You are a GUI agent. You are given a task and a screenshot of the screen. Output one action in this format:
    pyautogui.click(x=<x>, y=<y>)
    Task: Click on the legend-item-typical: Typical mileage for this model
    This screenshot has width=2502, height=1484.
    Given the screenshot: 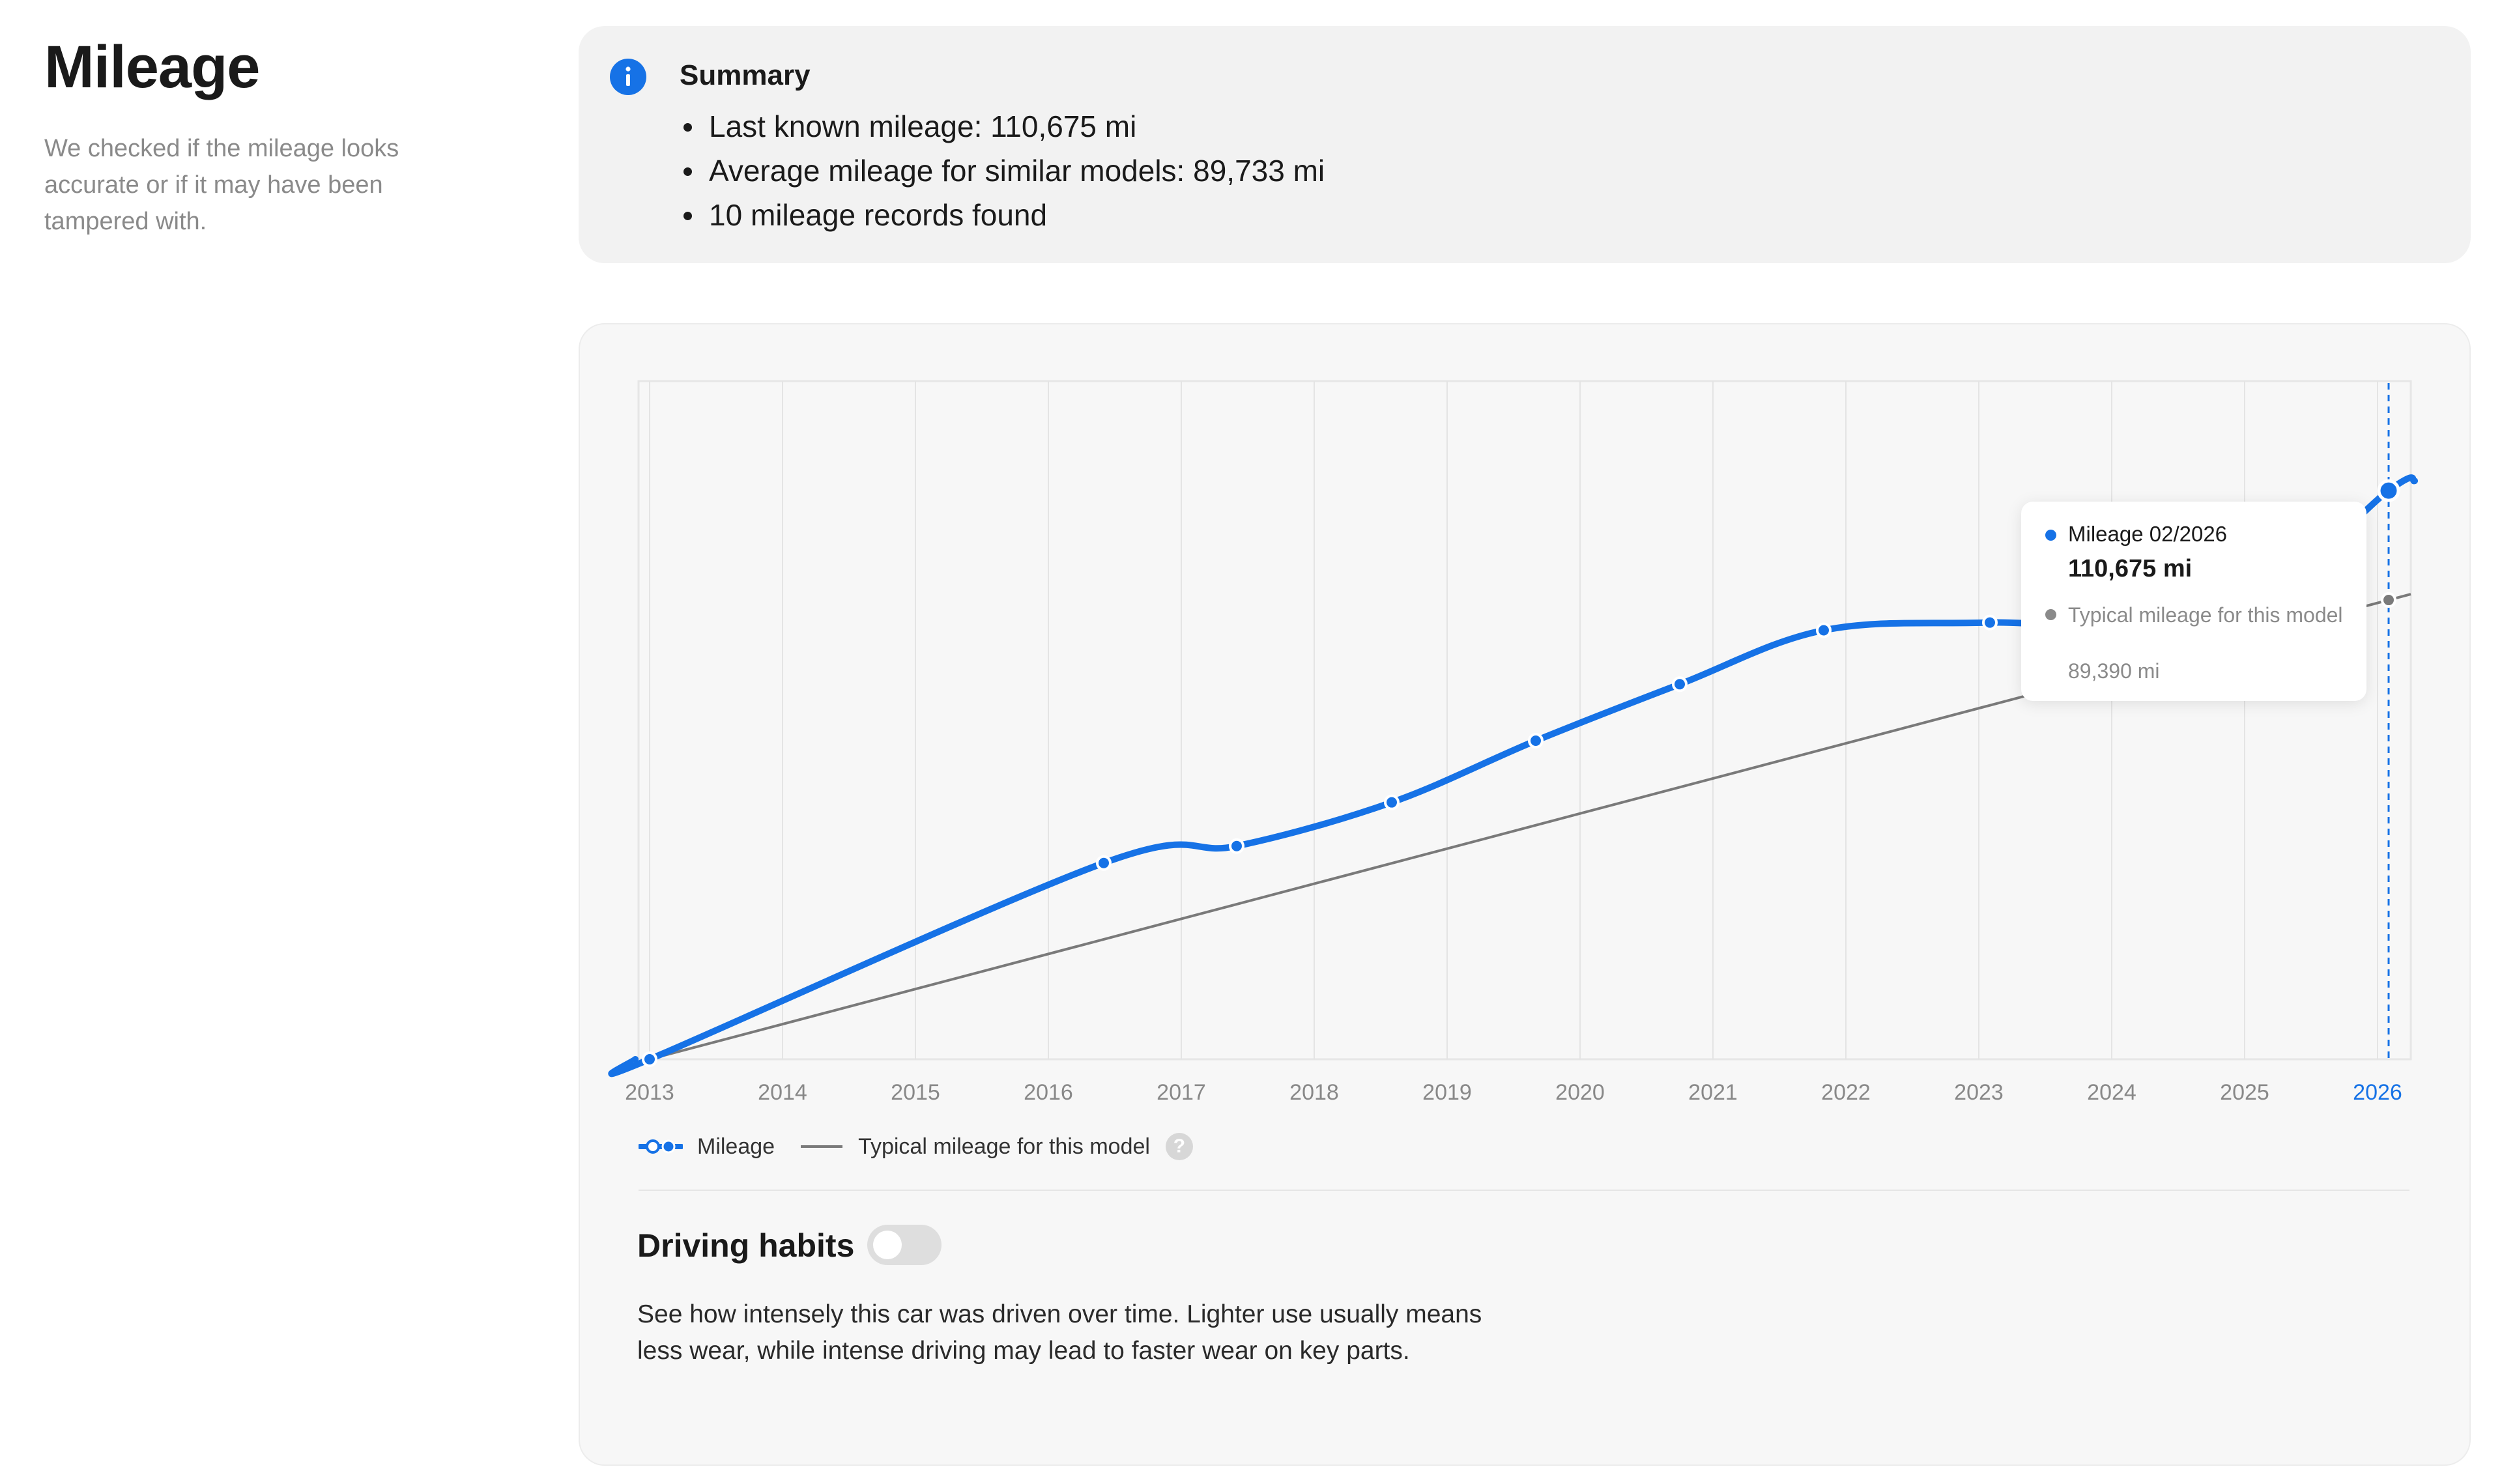 What is the action you would take?
    pyautogui.click(x=974, y=1147)
    